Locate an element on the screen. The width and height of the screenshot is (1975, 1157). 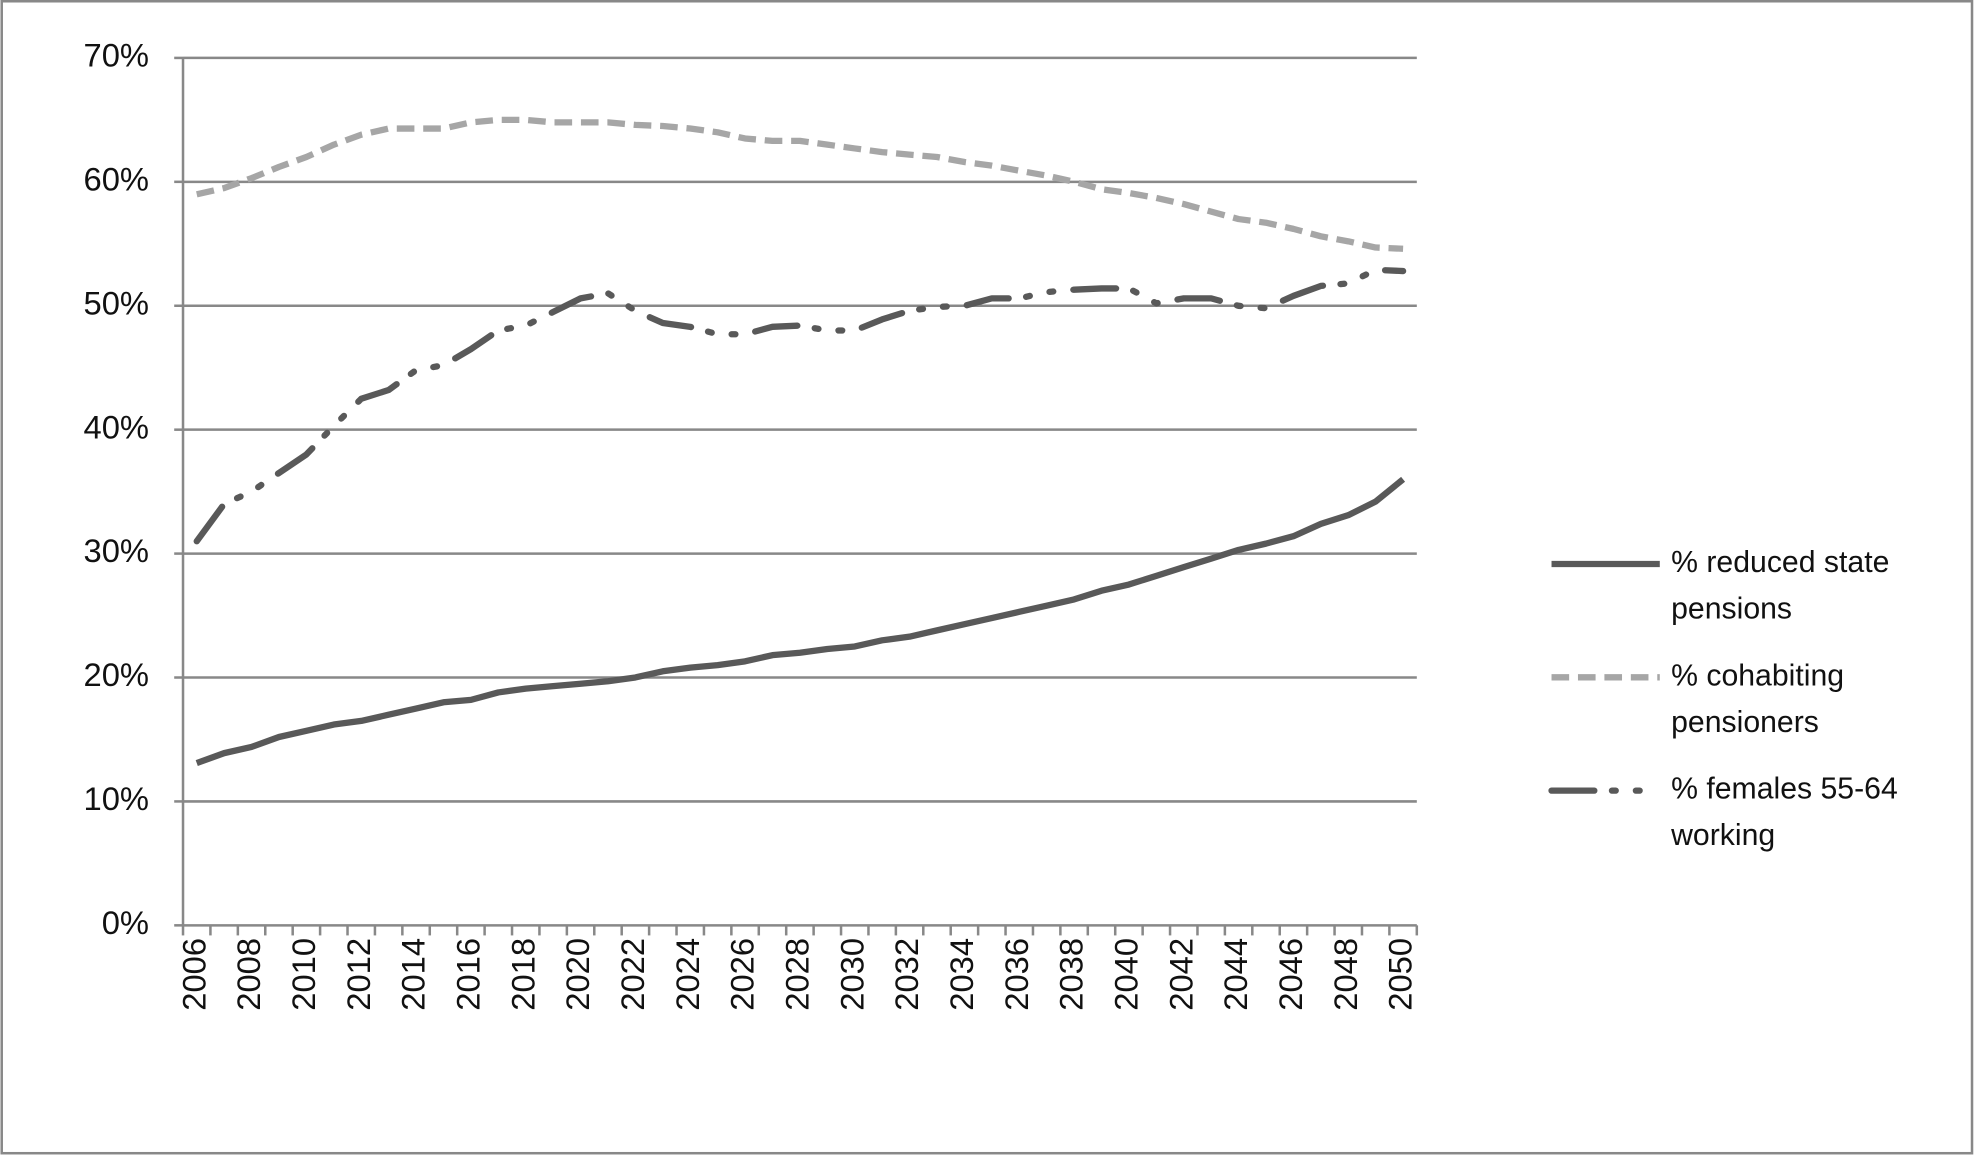
x-tick-label: 2048 is located at coordinates (1345, 974).